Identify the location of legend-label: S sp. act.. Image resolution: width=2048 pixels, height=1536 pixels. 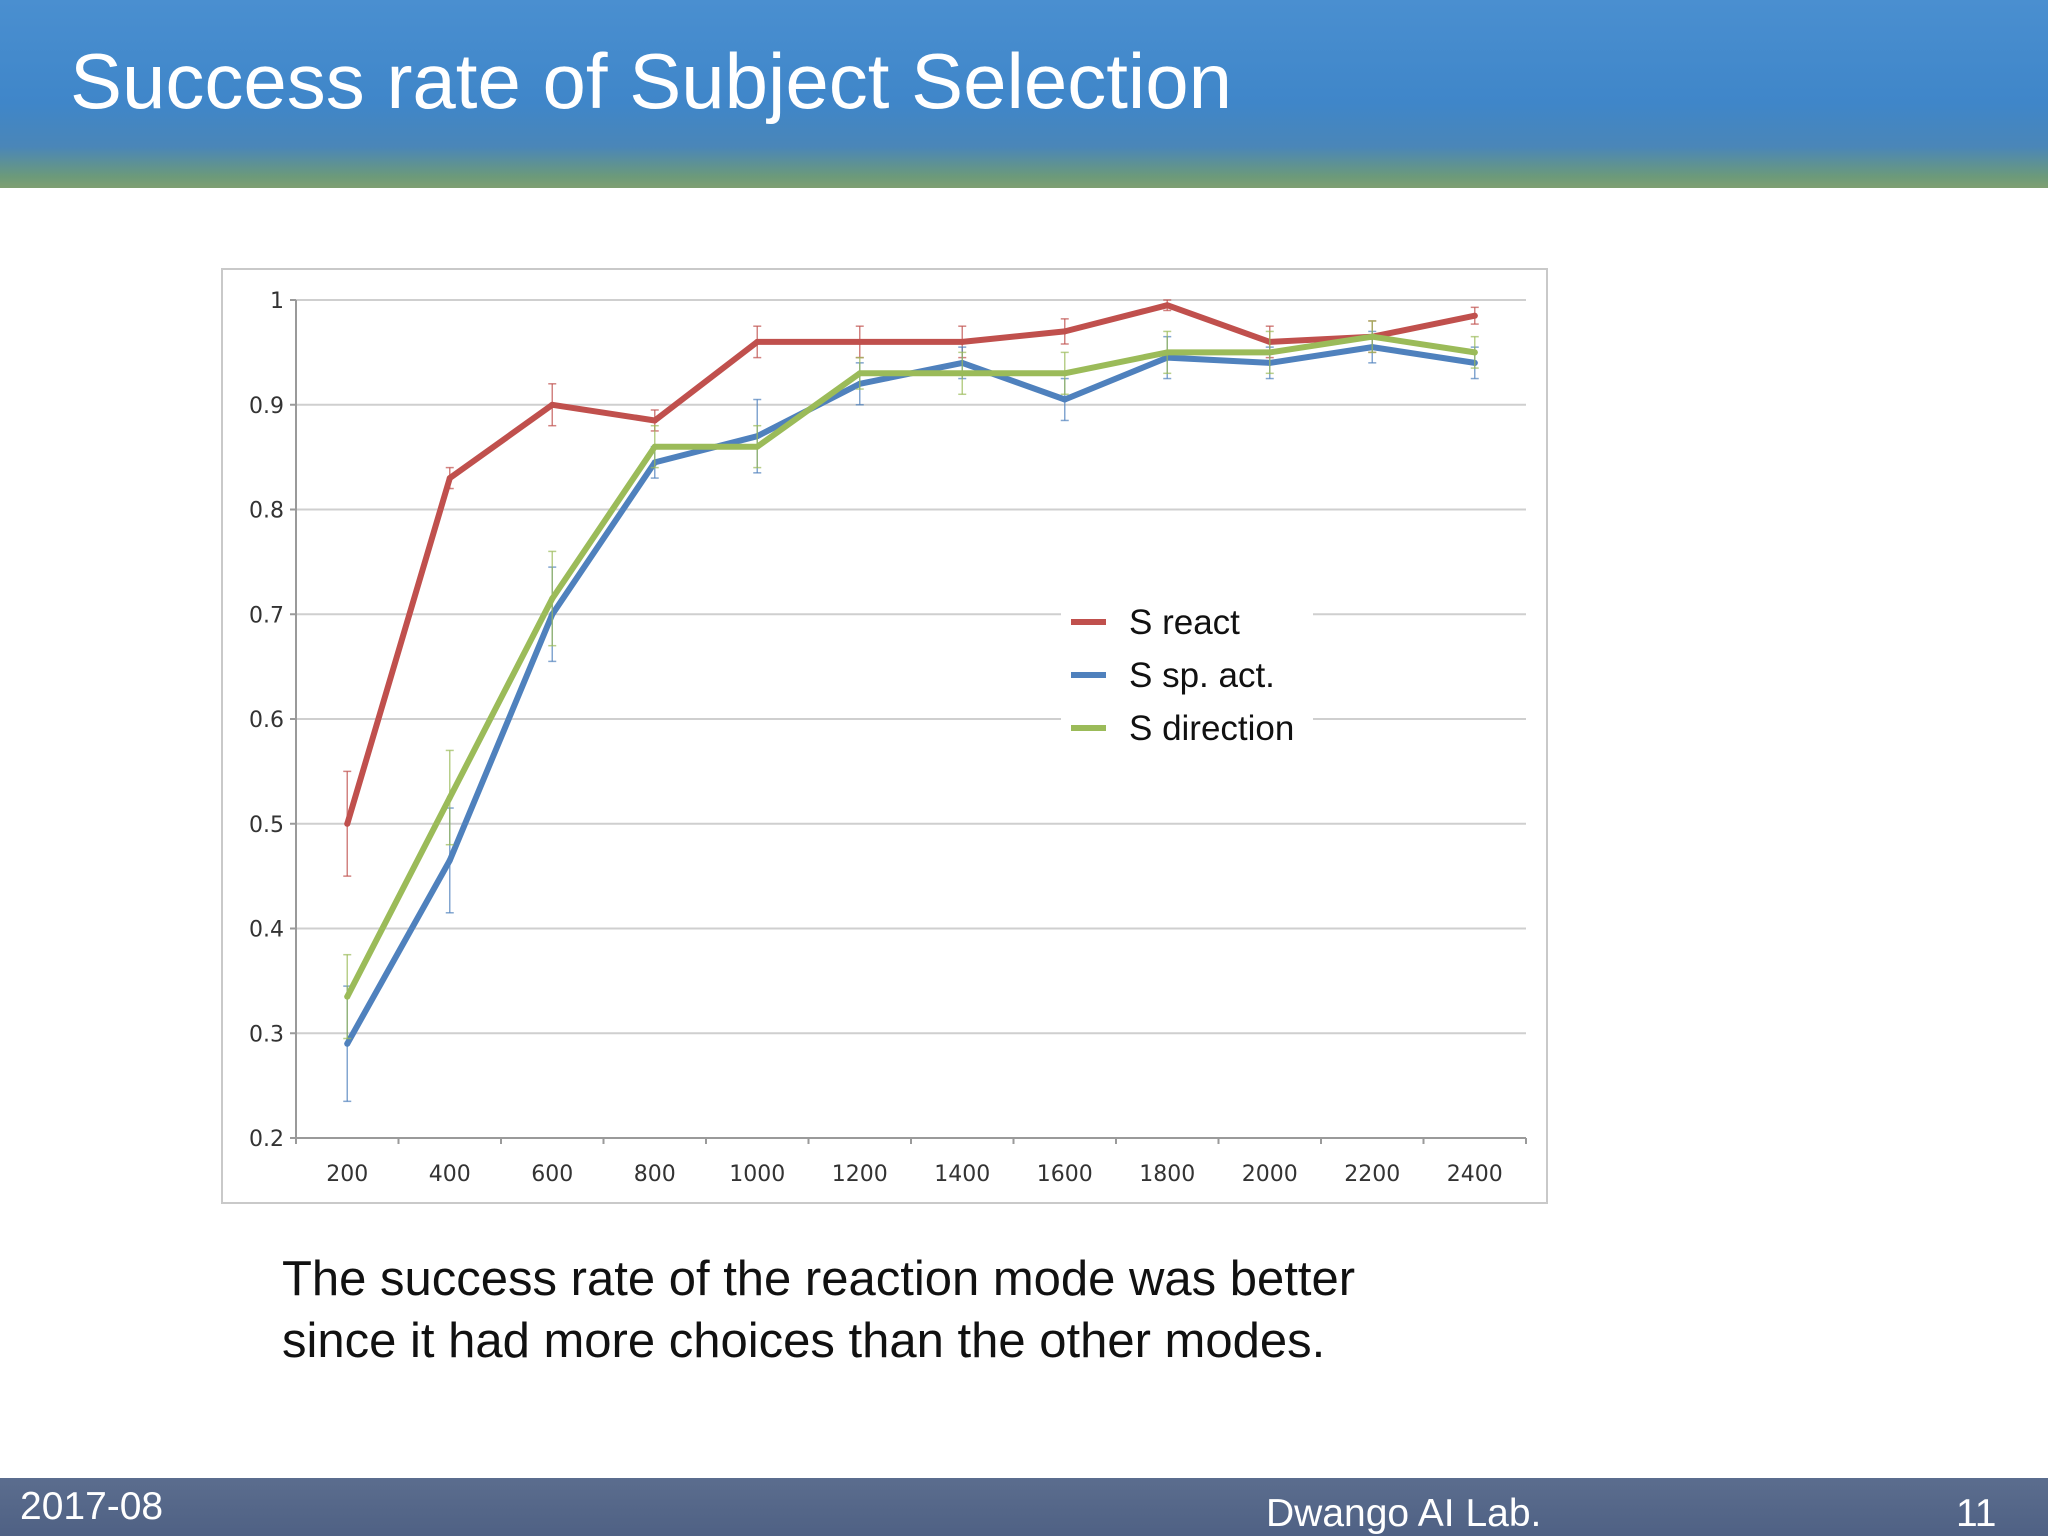
(1202, 675).